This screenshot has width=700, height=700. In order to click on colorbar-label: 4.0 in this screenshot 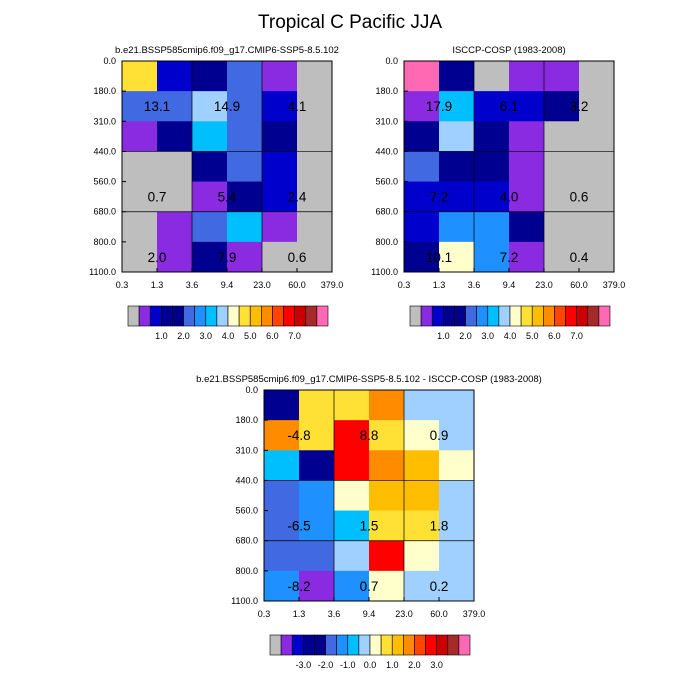, I will do `click(228, 336)`.